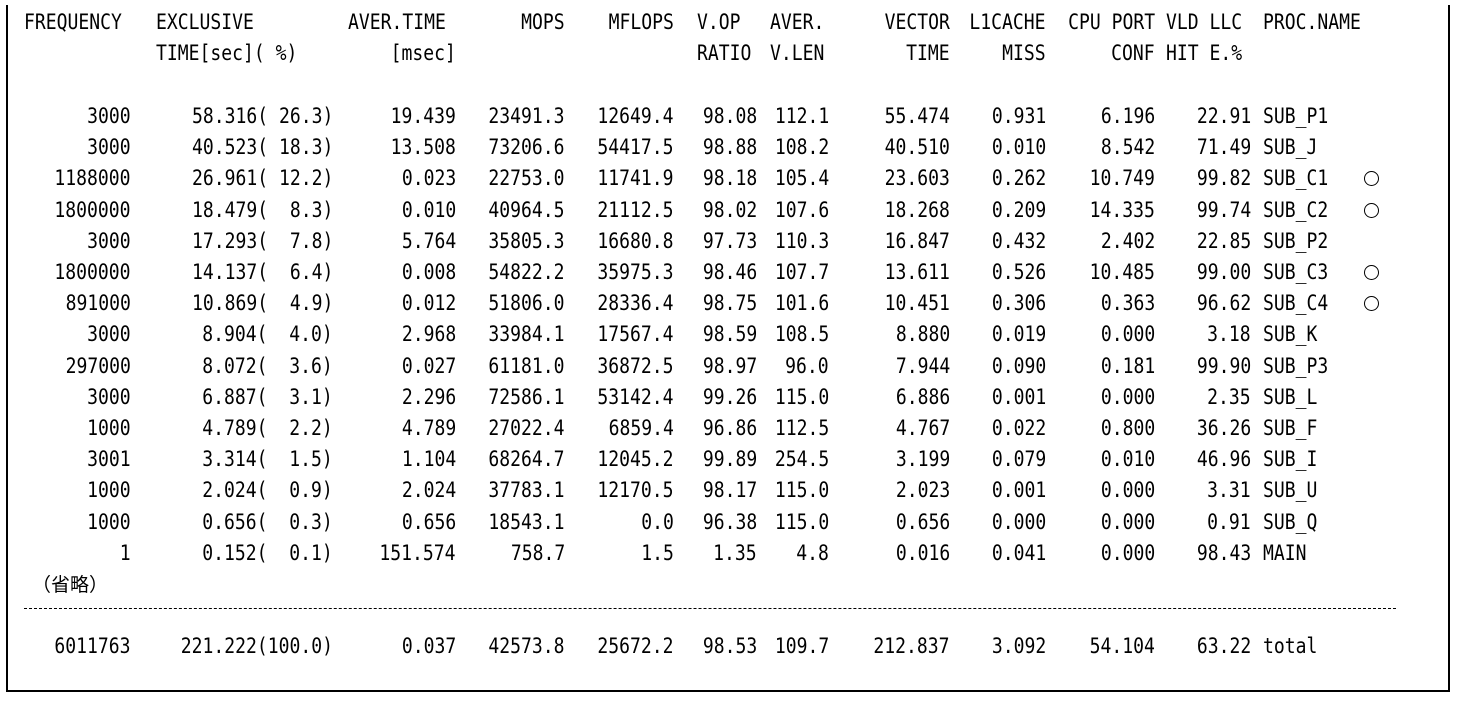  I want to click on cell-vld-llc-hit: 63.22, so click(1223, 646).